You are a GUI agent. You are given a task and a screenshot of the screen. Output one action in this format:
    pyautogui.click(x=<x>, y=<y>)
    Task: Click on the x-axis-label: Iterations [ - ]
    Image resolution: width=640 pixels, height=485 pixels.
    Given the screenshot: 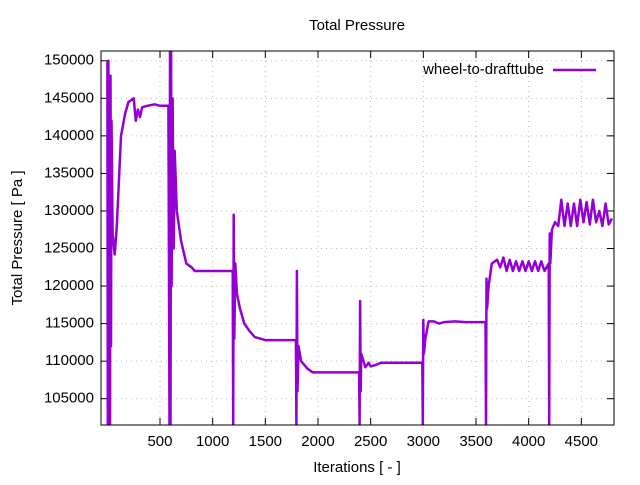 What is the action you would take?
    pyautogui.click(x=357, y=467)
    